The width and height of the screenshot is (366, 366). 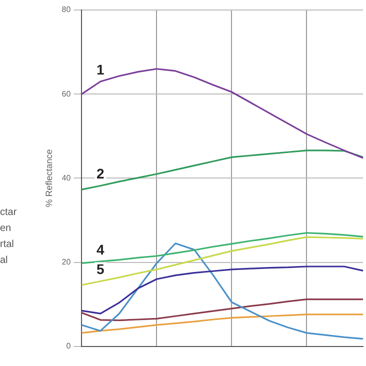 I want to click on y-tick-label: 0, so click(x=69, y=346).